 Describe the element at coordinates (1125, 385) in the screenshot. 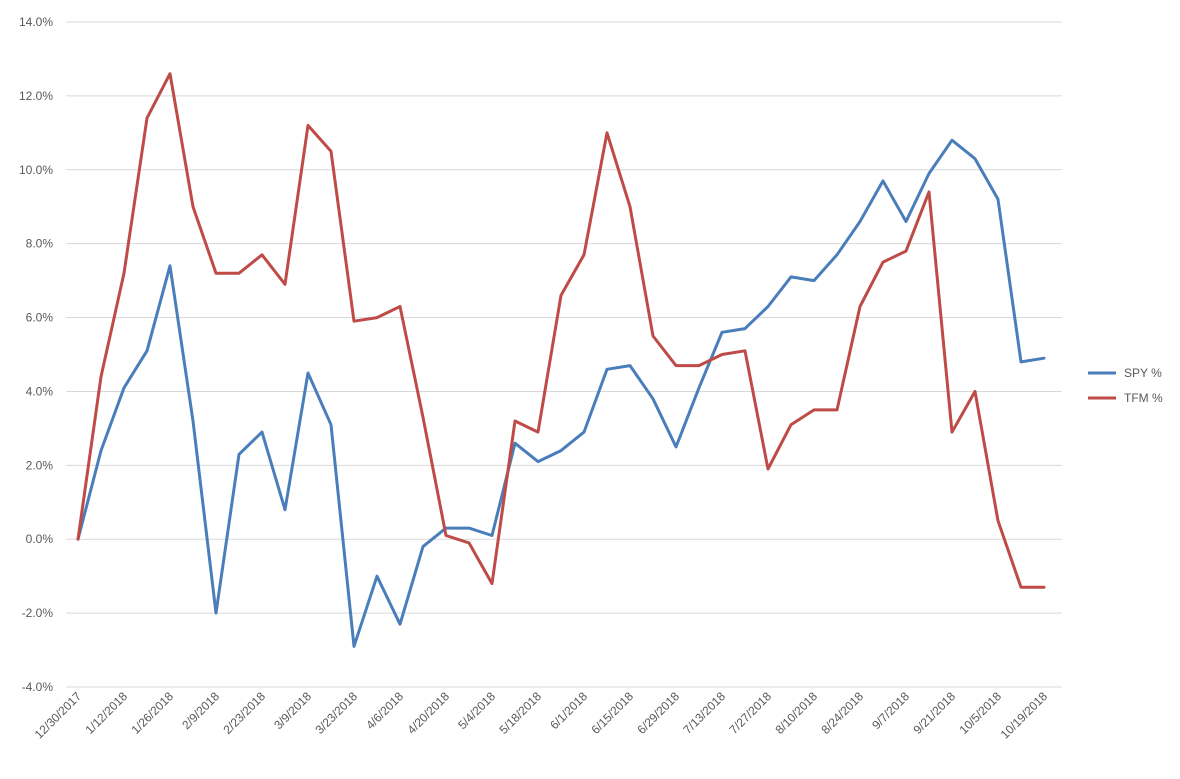

I see `legend: SPY % TFM %` at that location.